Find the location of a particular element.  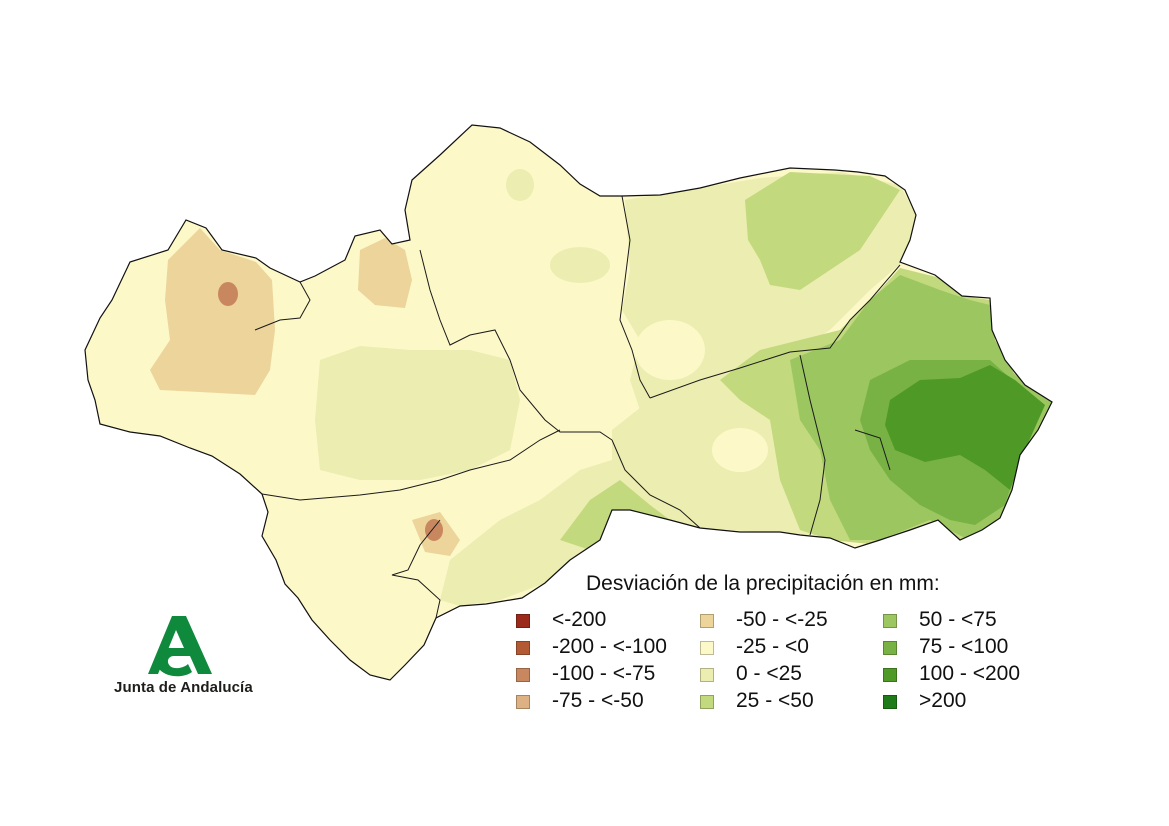

legend-title: Desviación de la precipitación en mm: is located at coordinates (763, 583).